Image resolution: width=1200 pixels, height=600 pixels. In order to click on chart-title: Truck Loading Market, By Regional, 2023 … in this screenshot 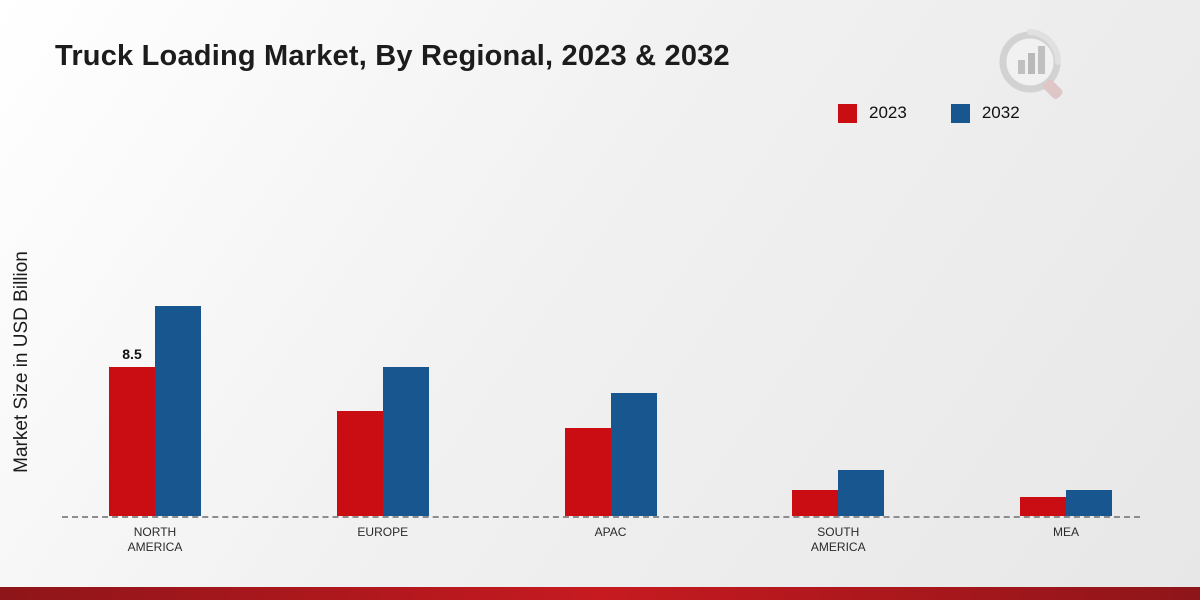, I will do `click(392, 56)`.